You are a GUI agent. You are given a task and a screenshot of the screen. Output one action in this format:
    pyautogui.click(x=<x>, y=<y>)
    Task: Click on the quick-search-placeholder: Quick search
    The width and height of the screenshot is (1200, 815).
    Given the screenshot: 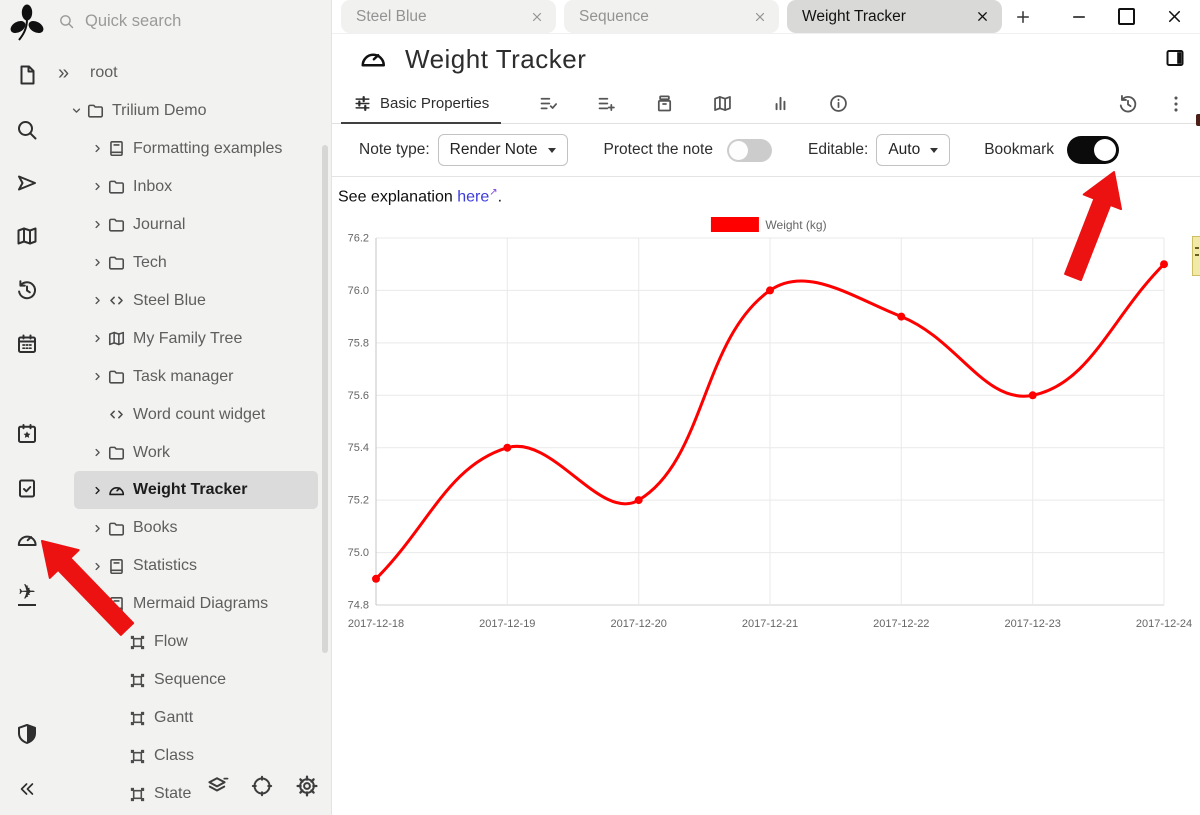 What is the action you would take?
    pyautogui.click(x=133, y=21)
    